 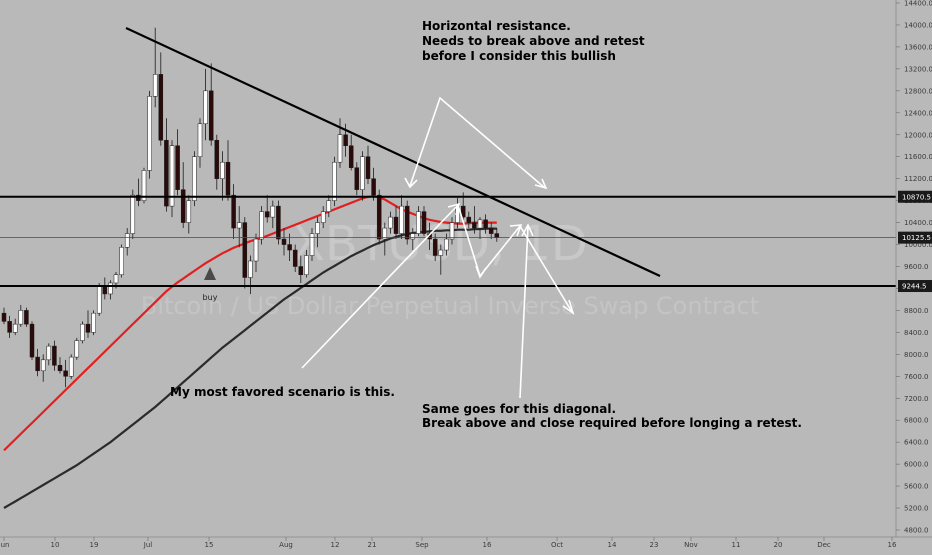 What do you see at coordinates (519, 56) in the screenshot?
I see `annotation-resistance-line-3: before I consider this bullish` at bounding box center [519, 56].